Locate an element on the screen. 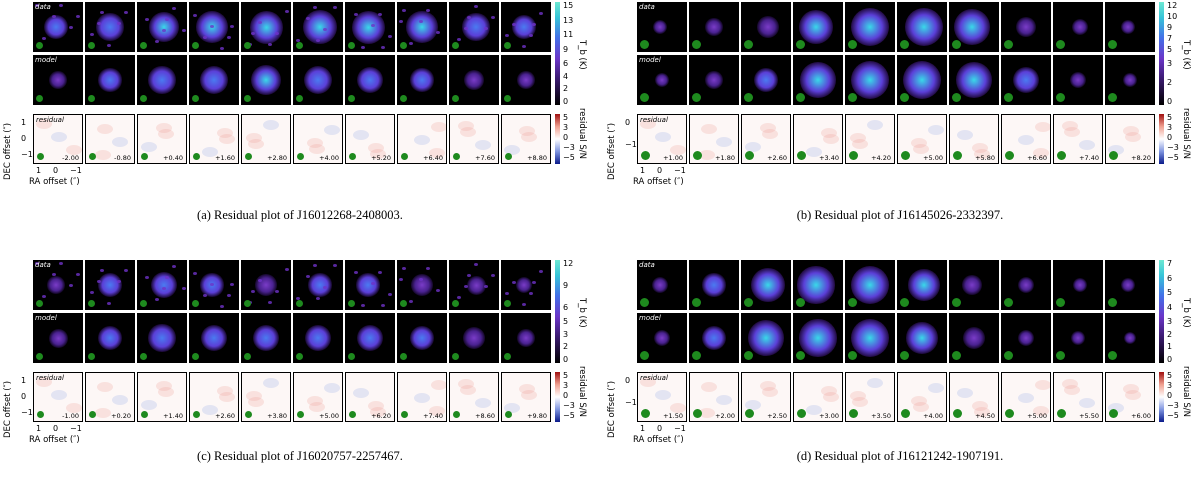  model-row-label: model is located at coordinates (650, 318).